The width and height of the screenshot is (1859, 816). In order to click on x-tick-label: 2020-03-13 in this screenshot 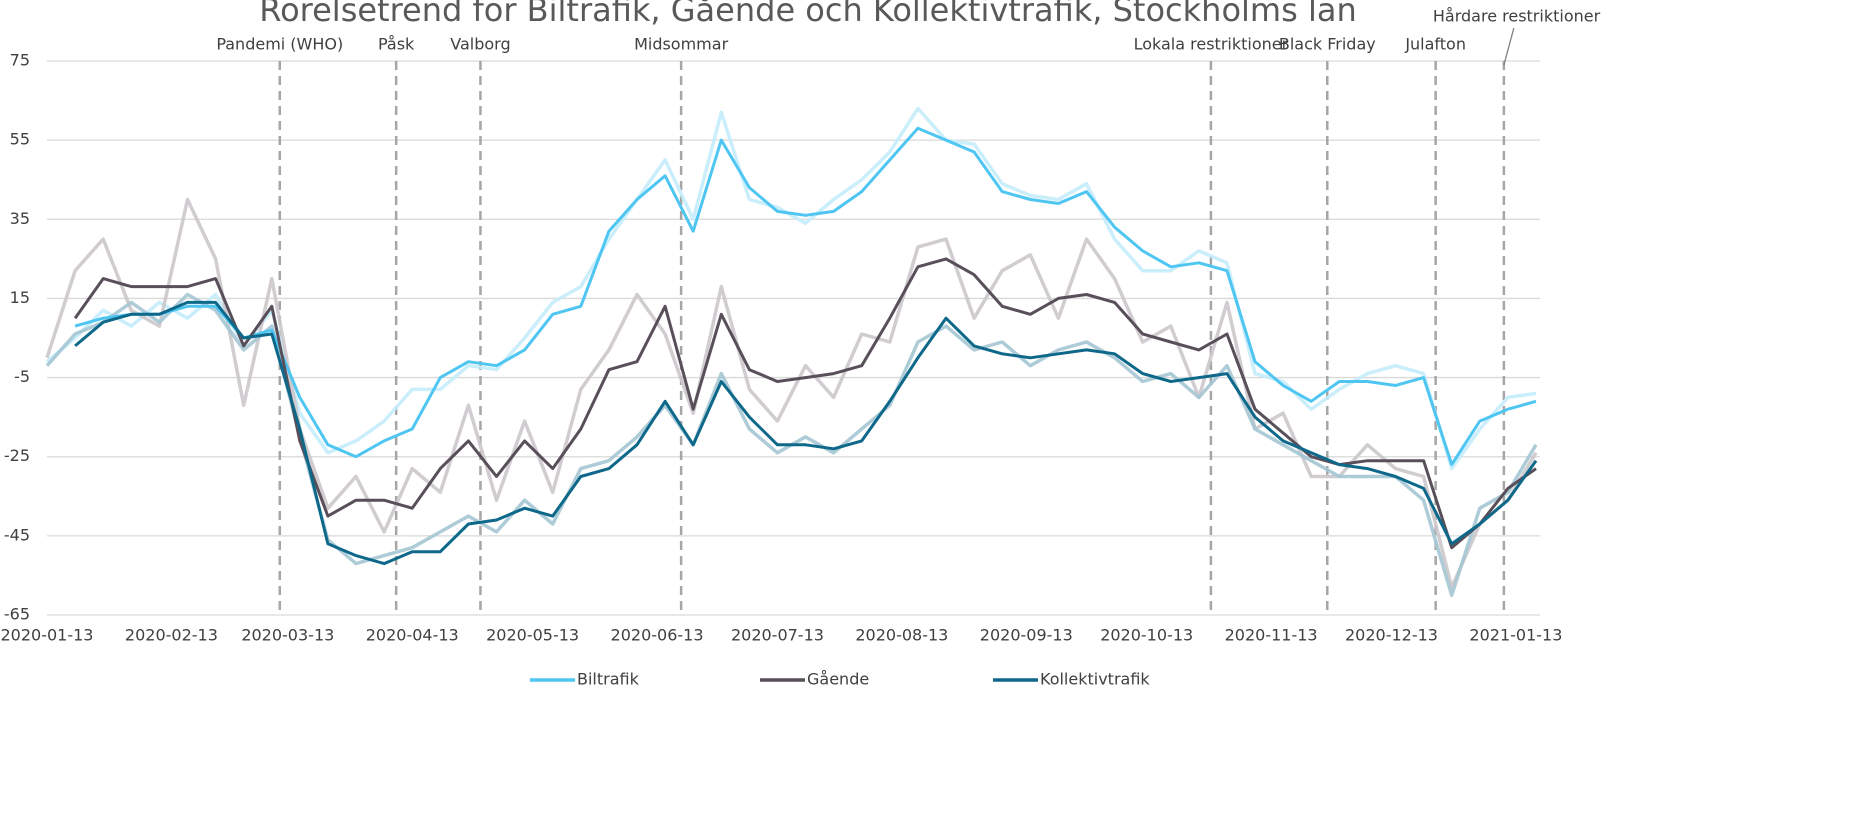, I will do `click(287, 635)`.